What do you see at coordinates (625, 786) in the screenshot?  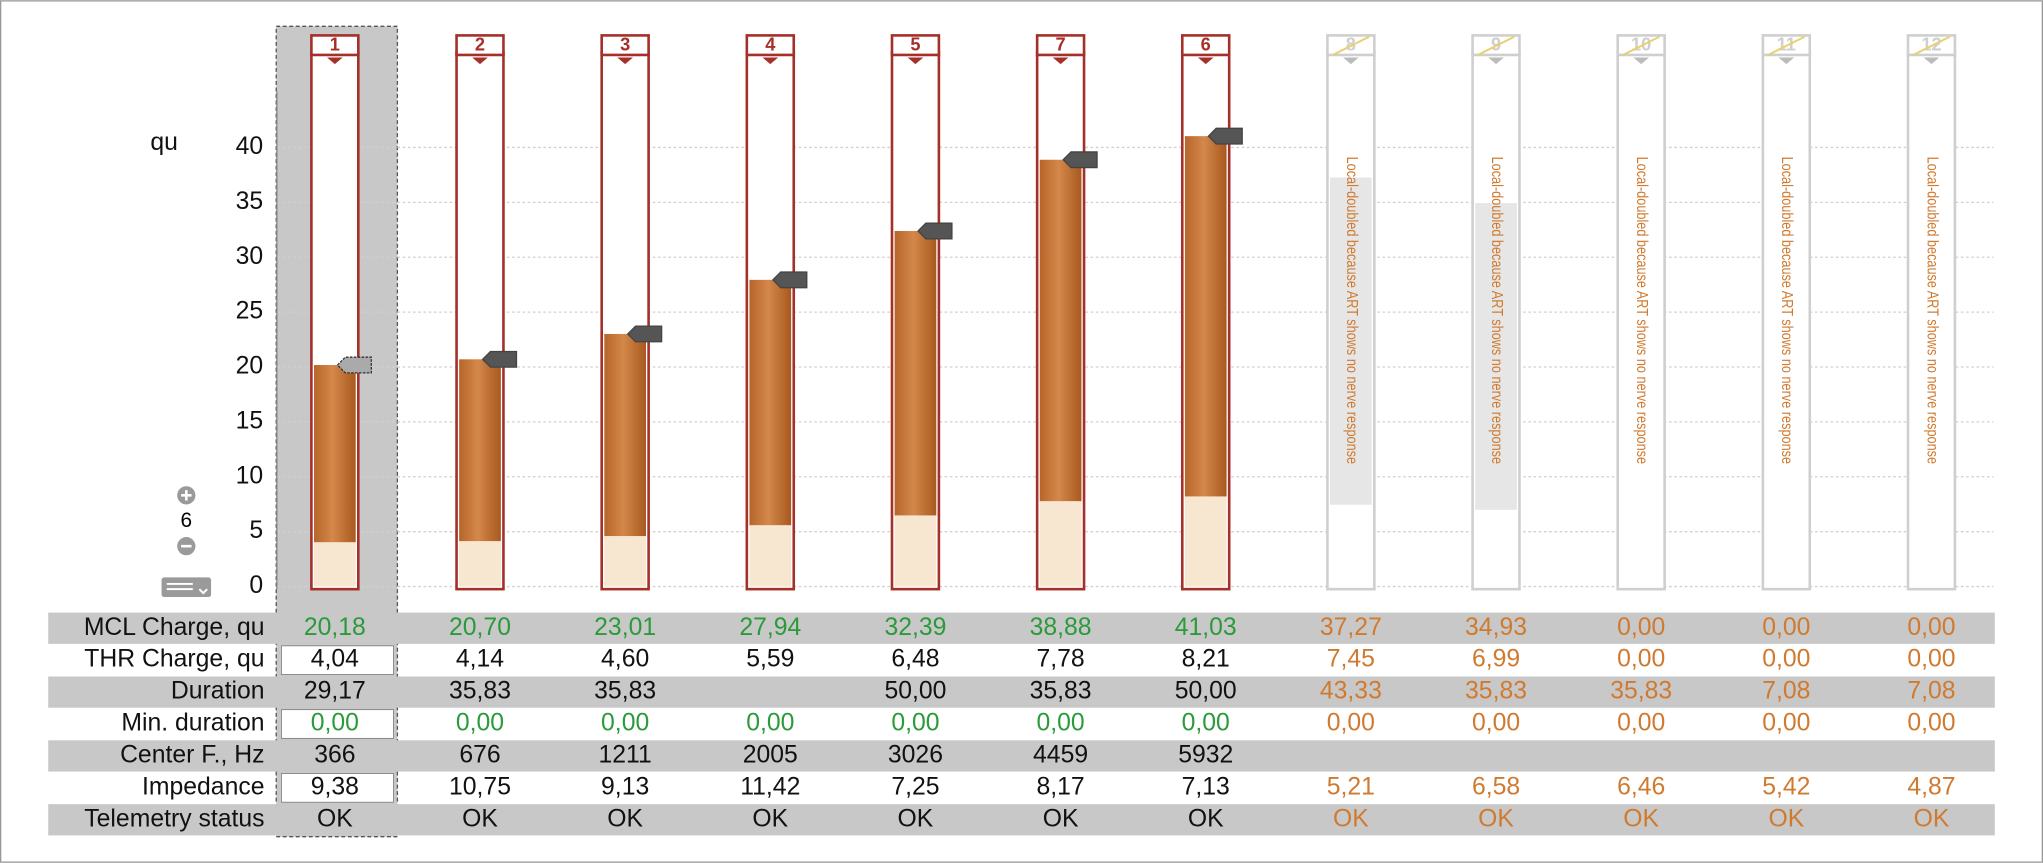 I see `table-cell: 9,13` at bounding box center [625, 786].